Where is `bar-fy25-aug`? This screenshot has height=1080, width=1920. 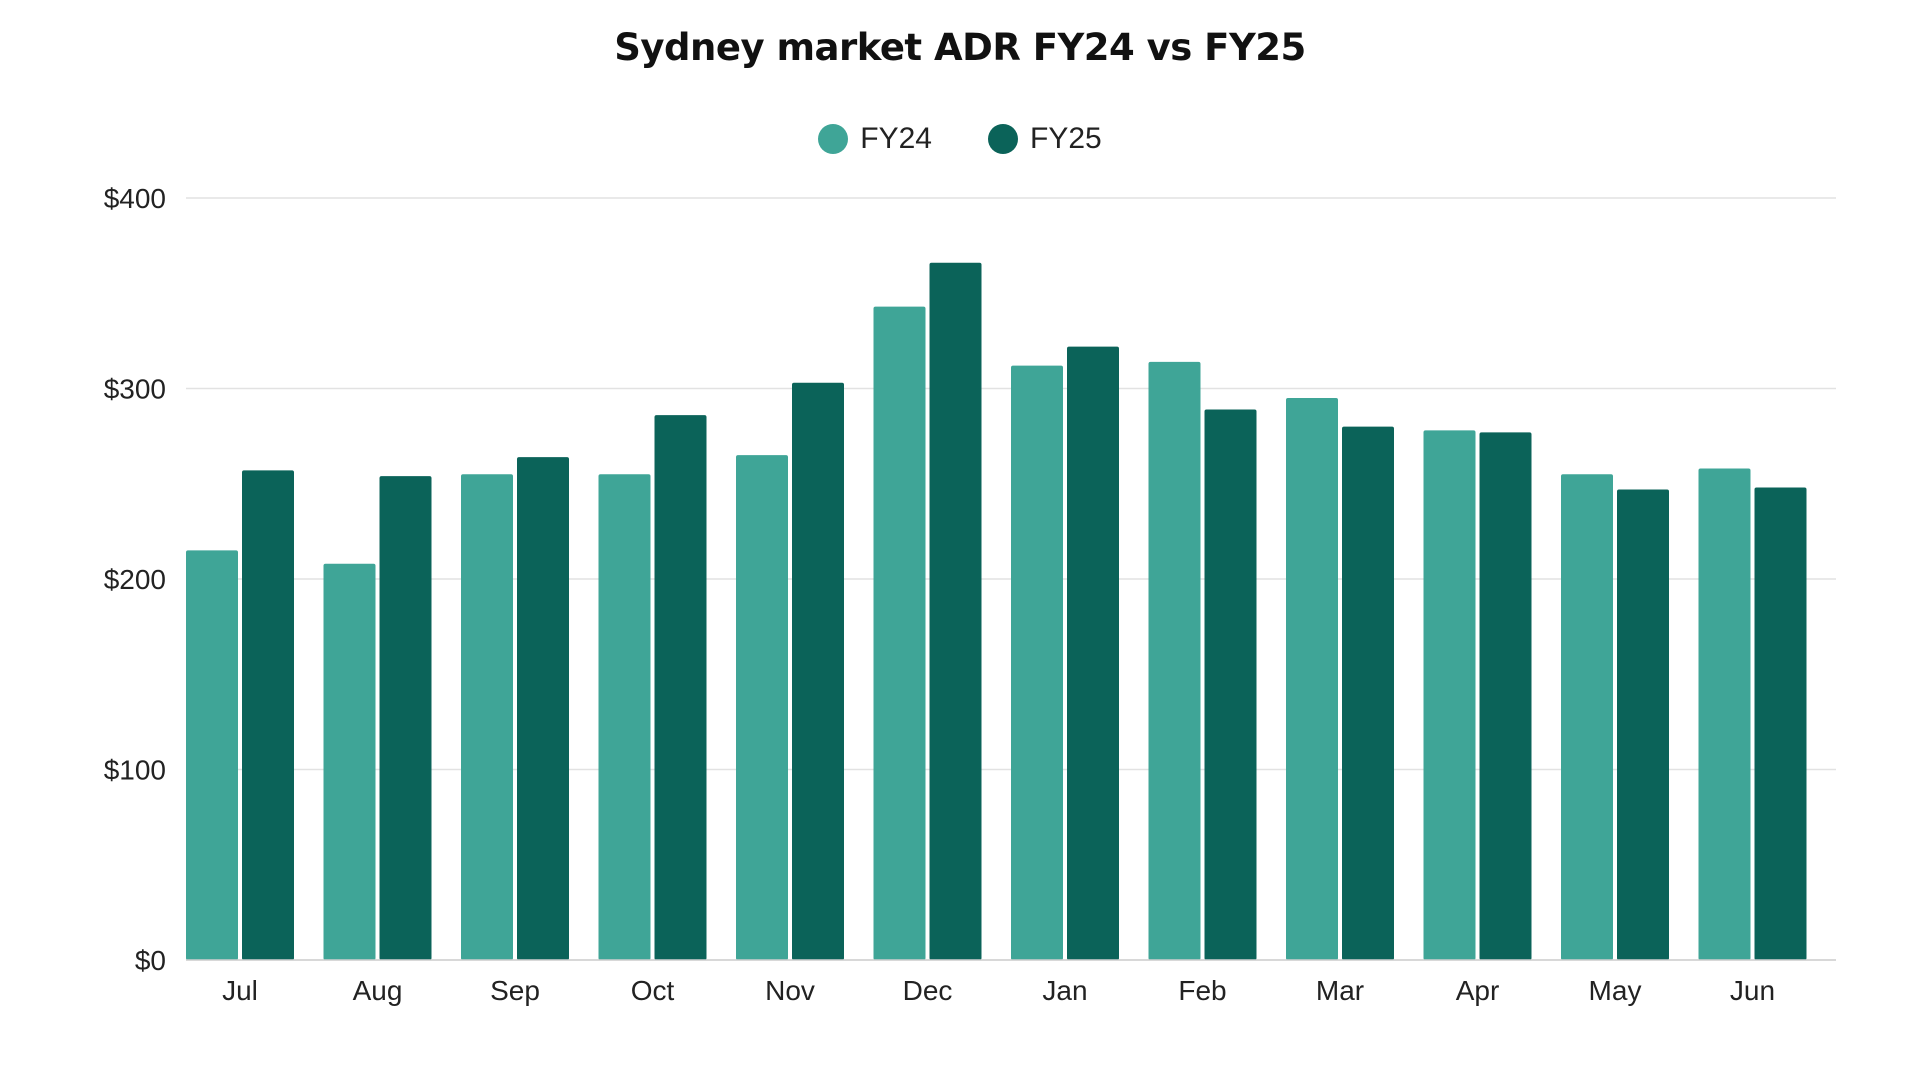 bar-fy25-aug is located at coordinates (405, 718).